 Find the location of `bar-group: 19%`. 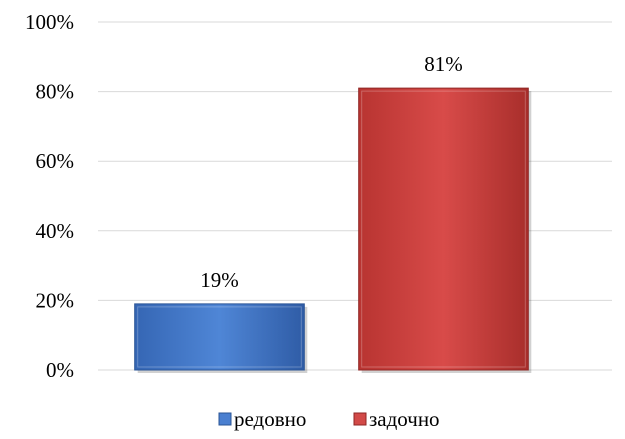

bar-group: 19% is located at coordinates (221, 320).